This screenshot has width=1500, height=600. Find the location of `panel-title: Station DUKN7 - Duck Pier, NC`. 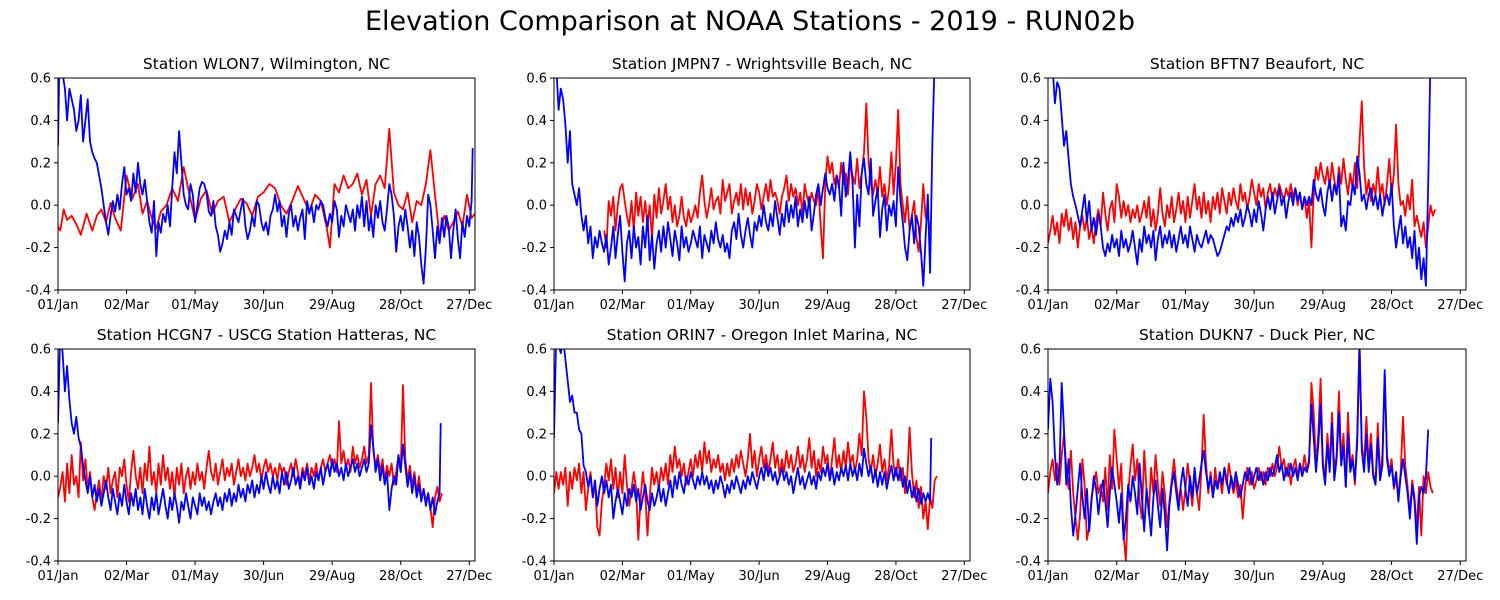

panel-title: Station DUKN7 - Duck Pier, NC is located at coordinates (1257, 335).